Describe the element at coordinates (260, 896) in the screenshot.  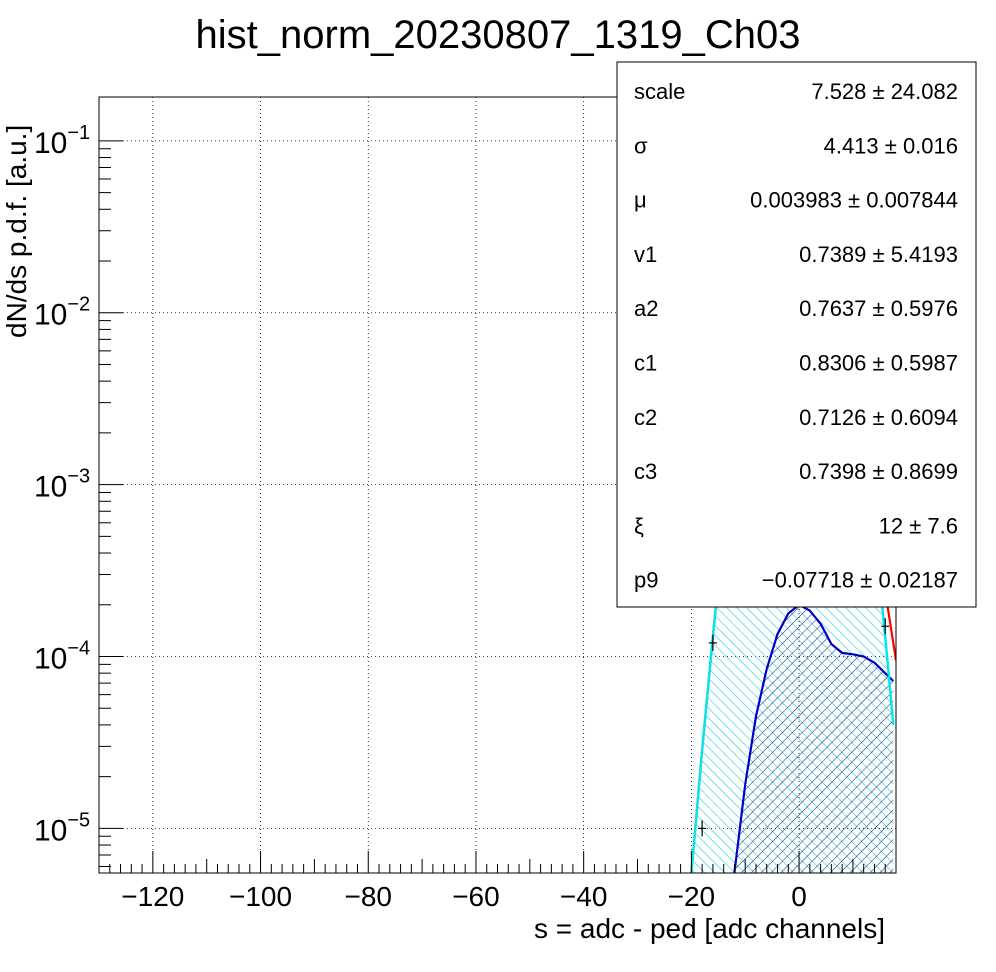
I see `x-tick-label: −100` at that location.